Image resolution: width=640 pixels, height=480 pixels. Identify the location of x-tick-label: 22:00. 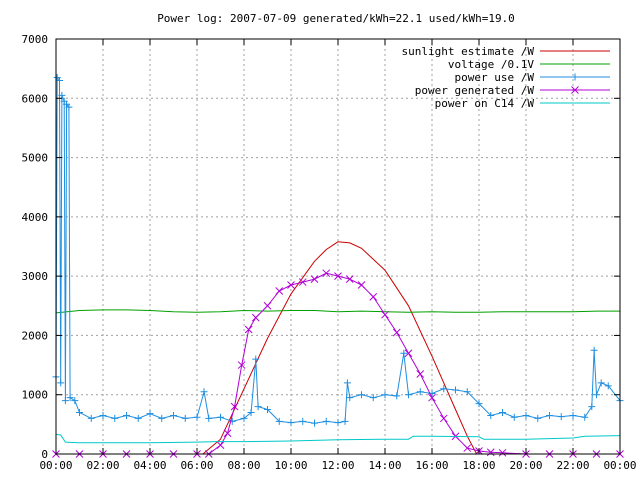
(572, 465).